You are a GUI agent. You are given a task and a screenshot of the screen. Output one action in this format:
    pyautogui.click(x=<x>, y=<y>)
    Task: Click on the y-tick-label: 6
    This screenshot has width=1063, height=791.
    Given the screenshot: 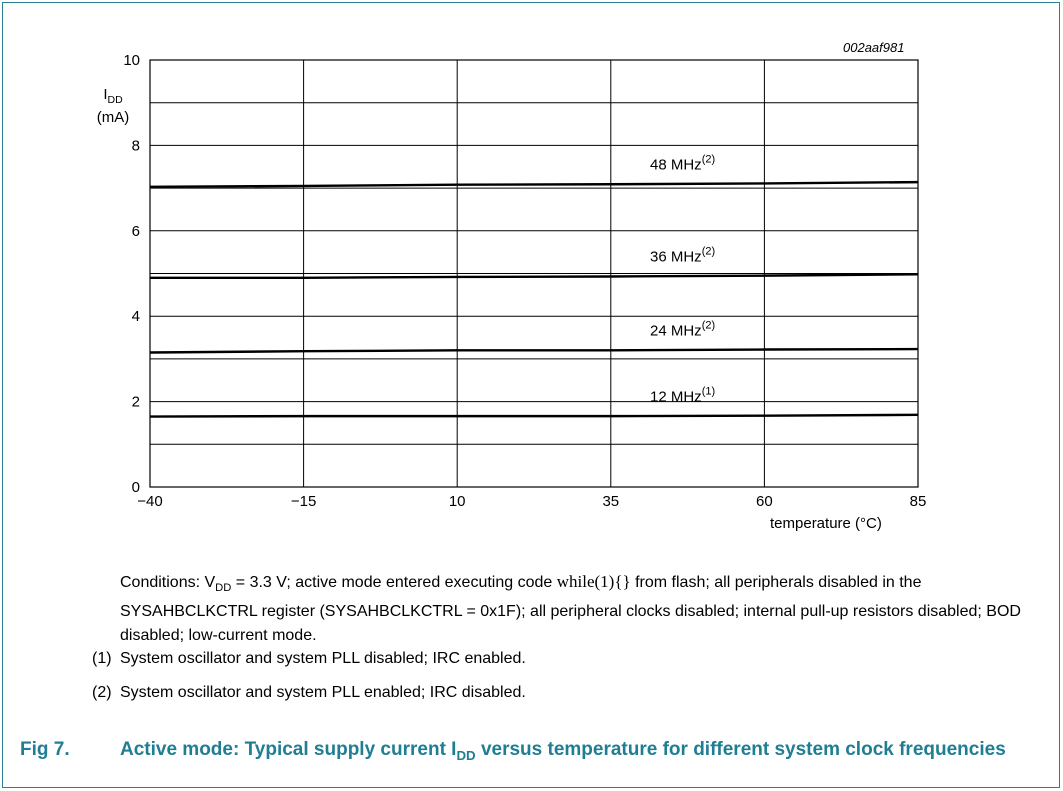 What is the action you would take?
    pyautogui.click(x=136, y=231)
    